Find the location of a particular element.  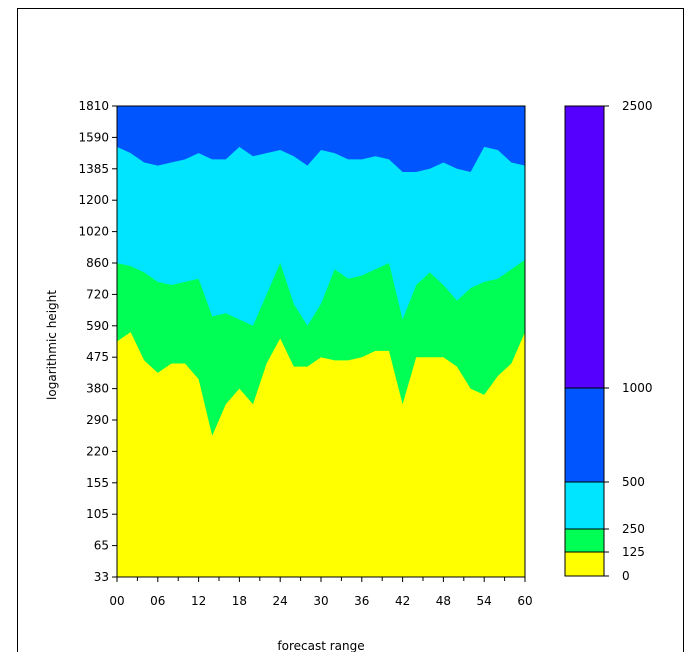

x-tick-label: 48 is located at coordinates (443, 601).